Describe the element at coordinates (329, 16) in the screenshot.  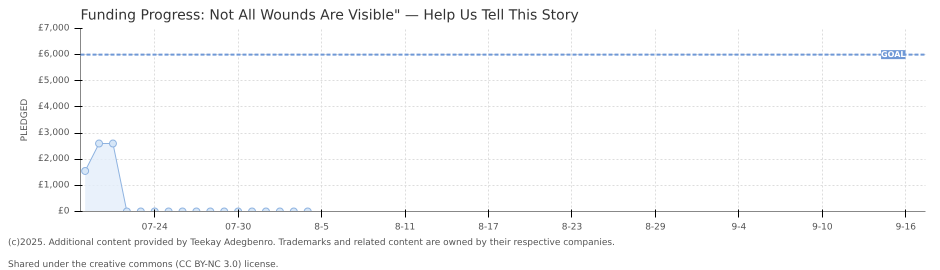
I see `chart-title: Funding Progress: Not All Wounds Are Visible" — Help Us Tell This Story` at that location.